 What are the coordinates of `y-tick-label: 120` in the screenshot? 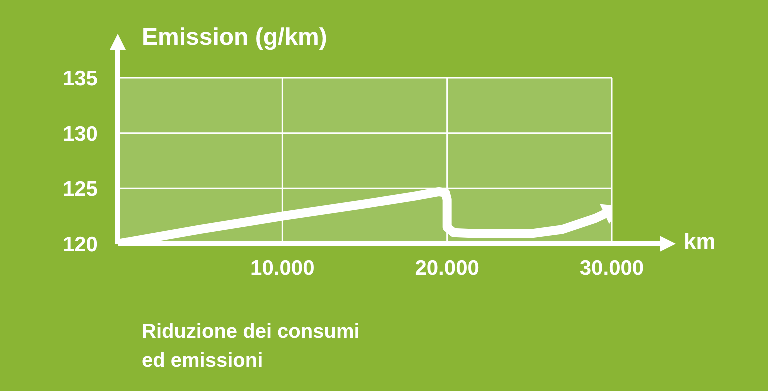 It's located at (80, 244).